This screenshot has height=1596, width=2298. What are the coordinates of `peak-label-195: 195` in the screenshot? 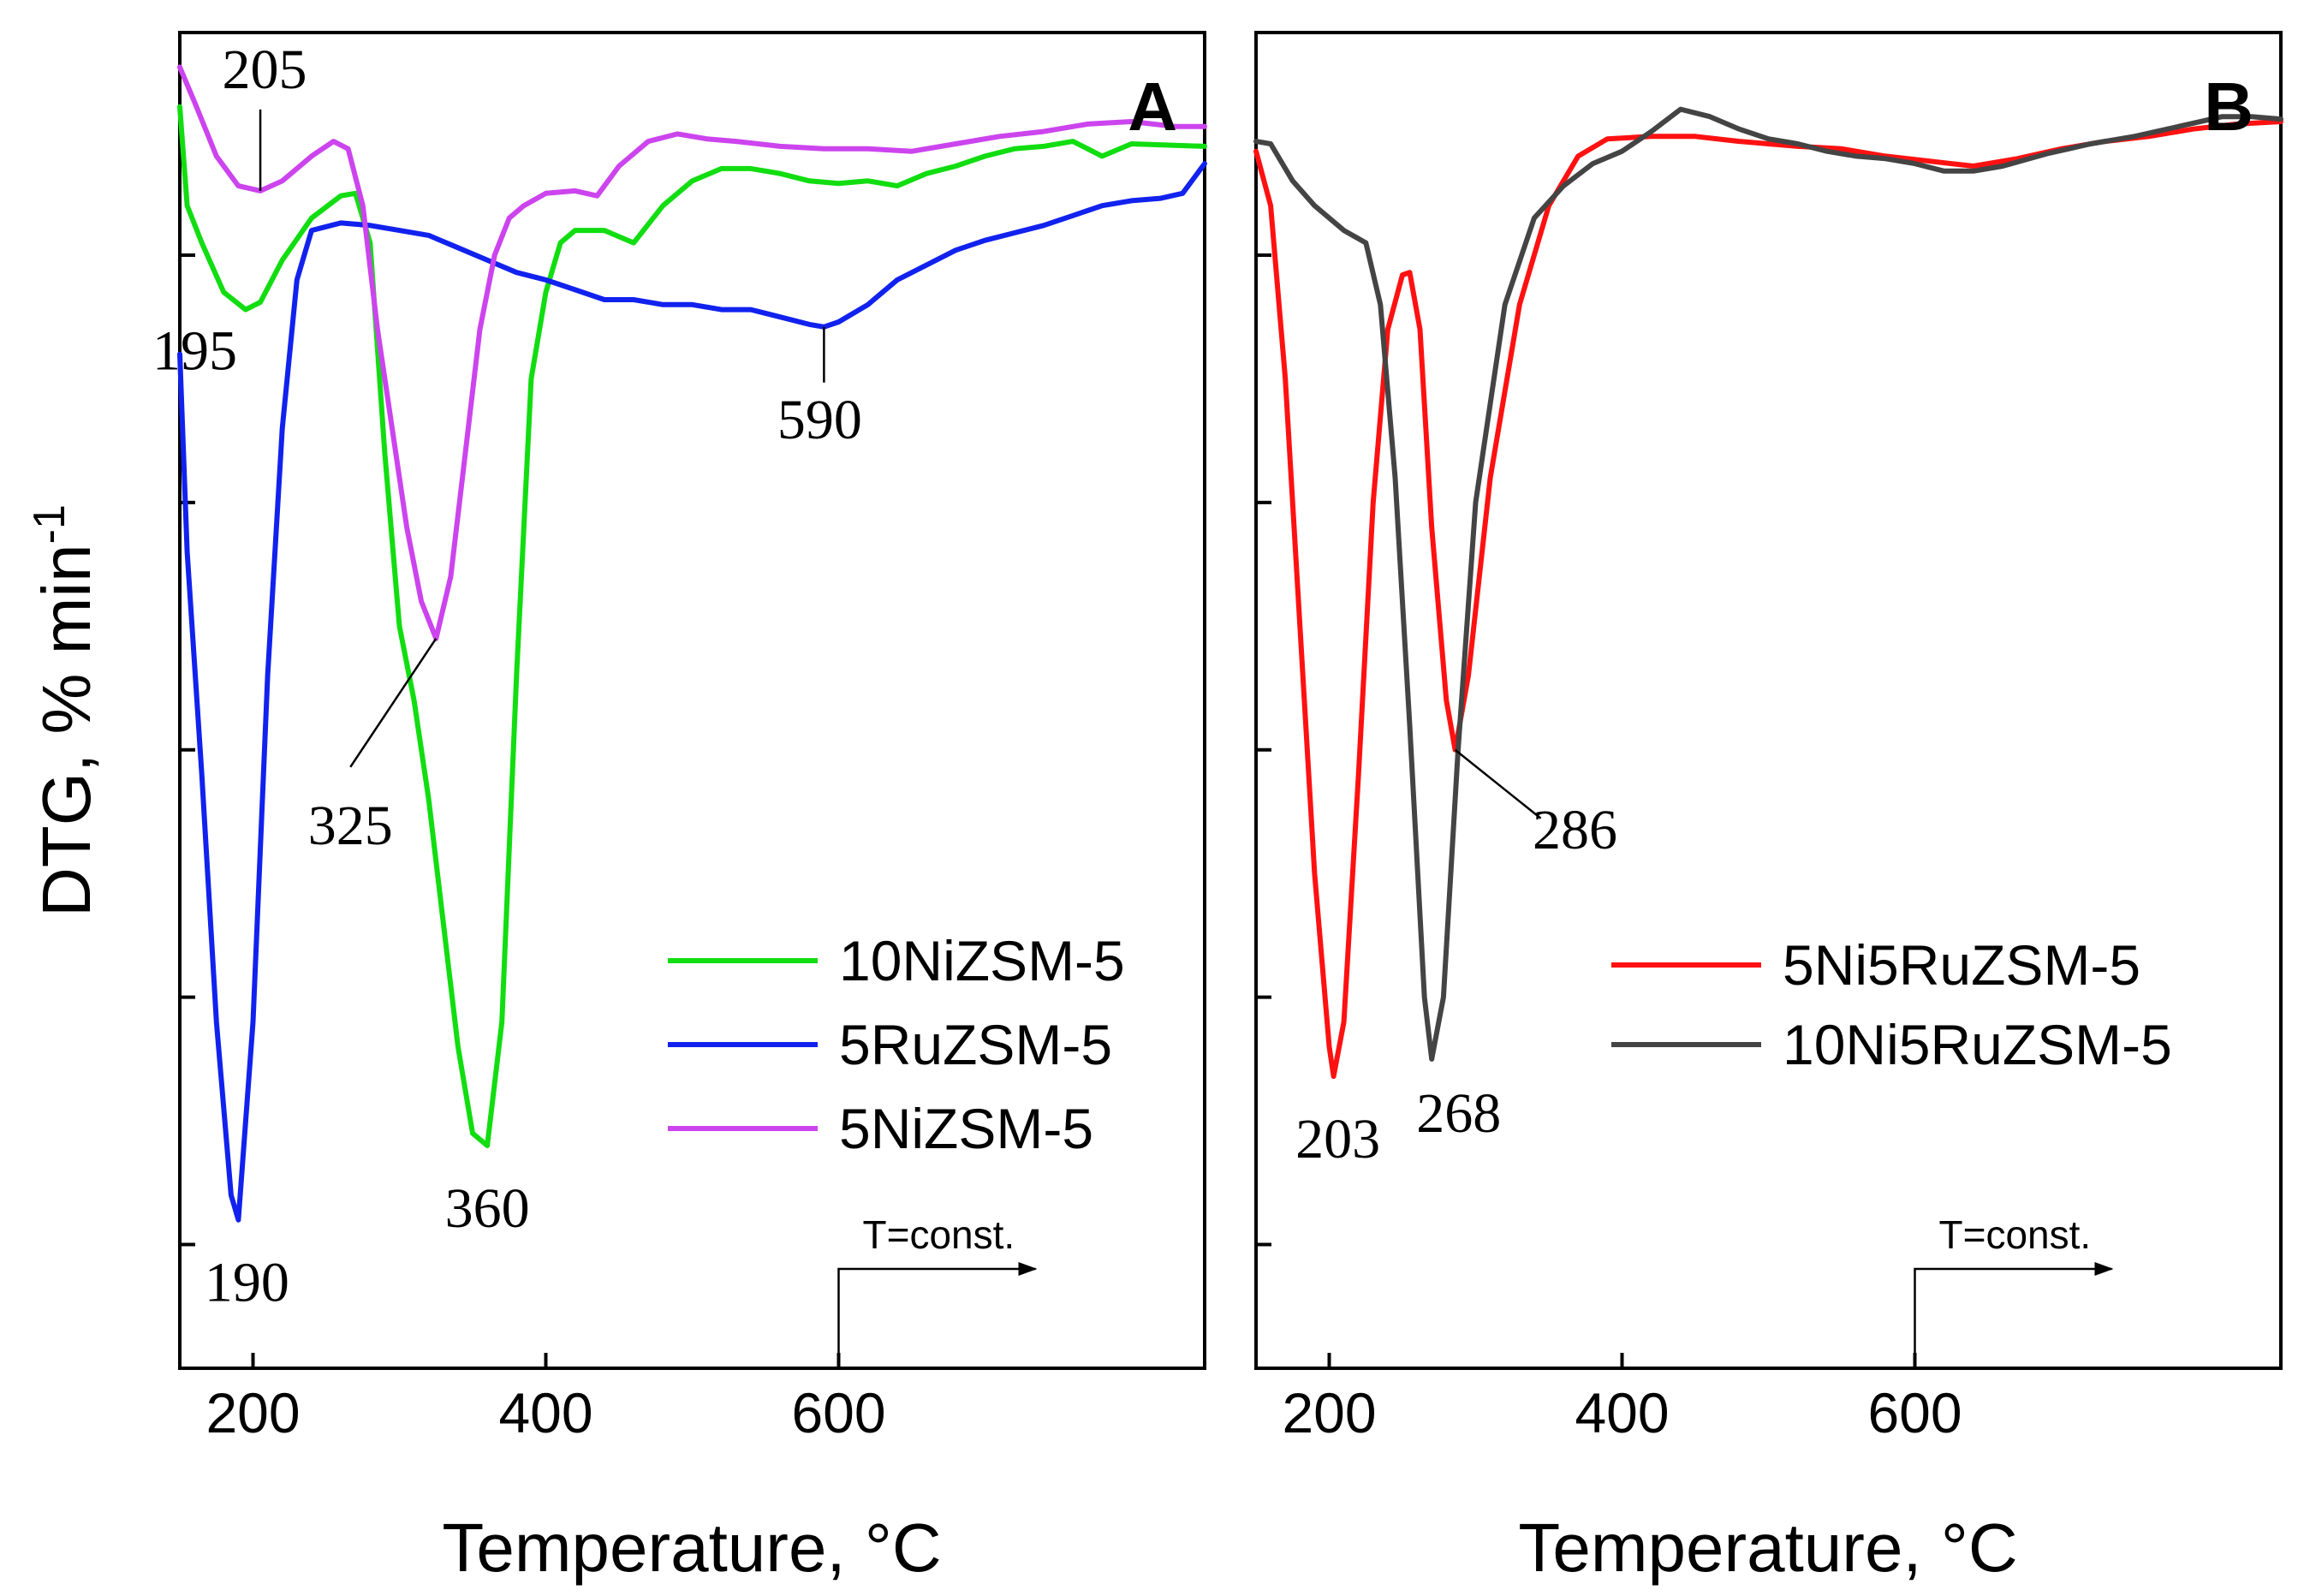 It's located at (194, 351).